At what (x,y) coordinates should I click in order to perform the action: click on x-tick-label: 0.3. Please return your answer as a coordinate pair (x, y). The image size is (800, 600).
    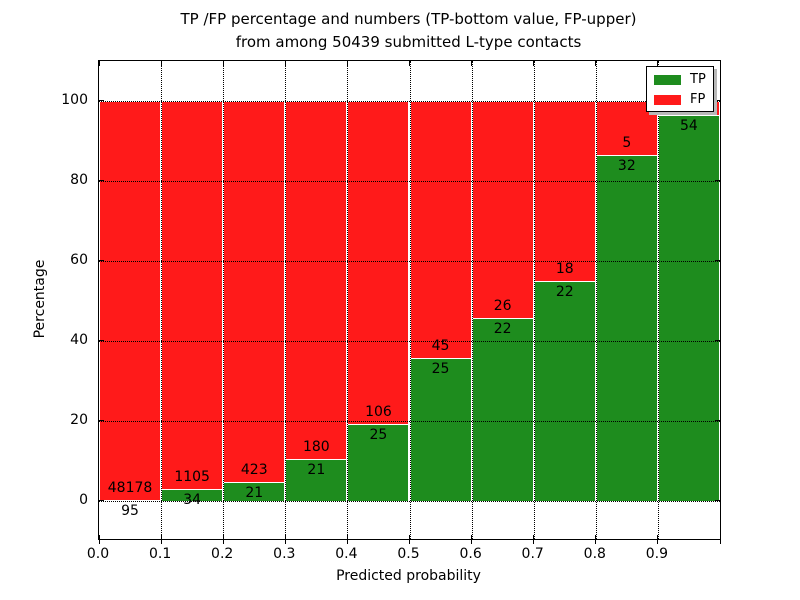
    Looking at the image, I should click on (284, 554).